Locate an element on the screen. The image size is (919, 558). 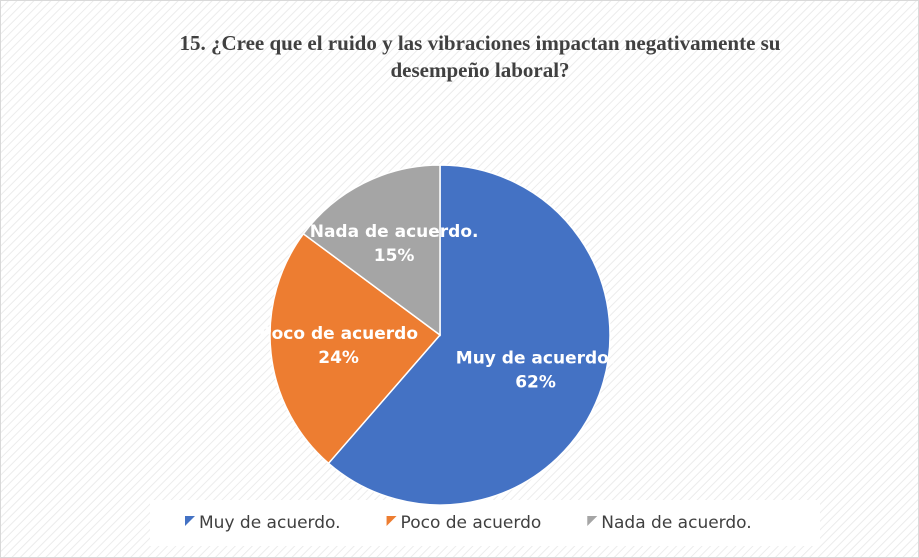
legend-box is located at coordinates (485, 523).